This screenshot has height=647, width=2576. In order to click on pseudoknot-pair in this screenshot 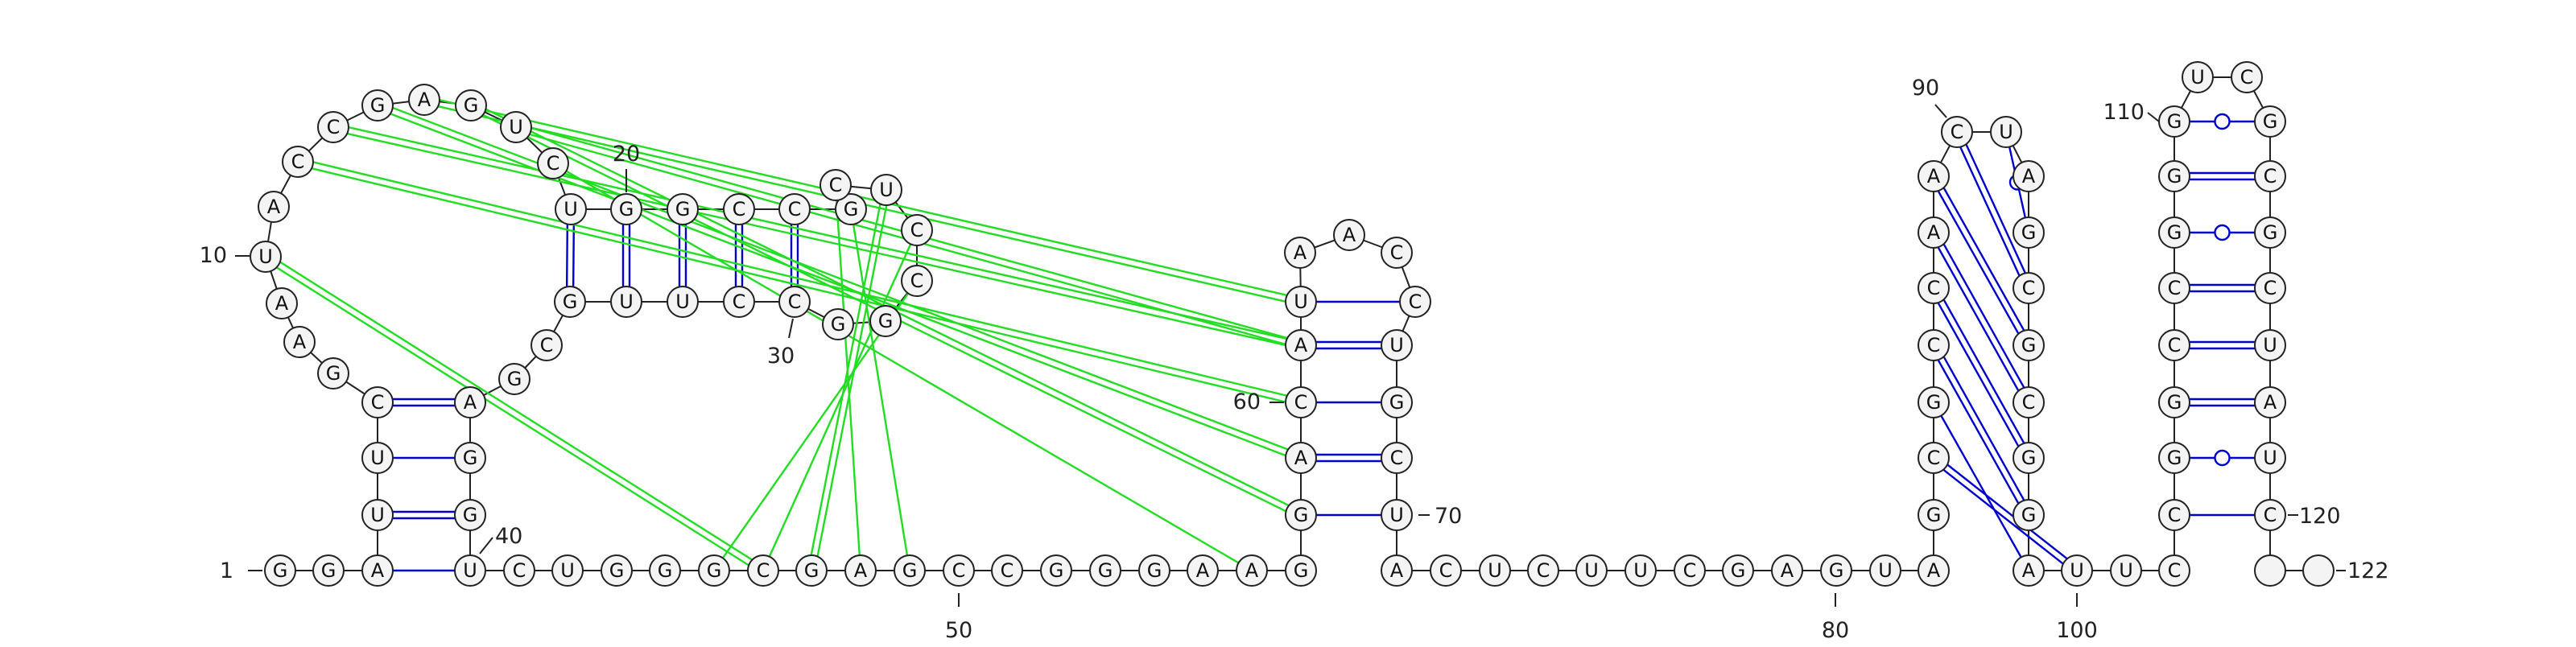, I will do `click(863, 197)`.